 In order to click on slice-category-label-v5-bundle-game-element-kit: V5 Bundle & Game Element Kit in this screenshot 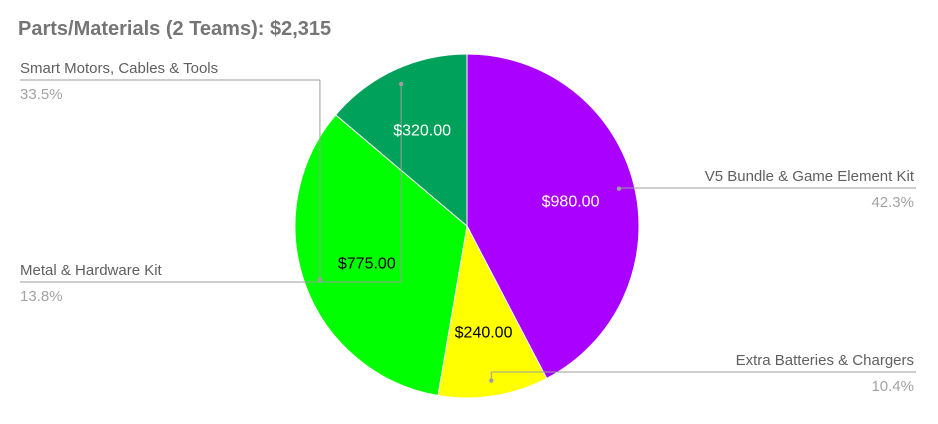, I will do `click(810, 176)`.